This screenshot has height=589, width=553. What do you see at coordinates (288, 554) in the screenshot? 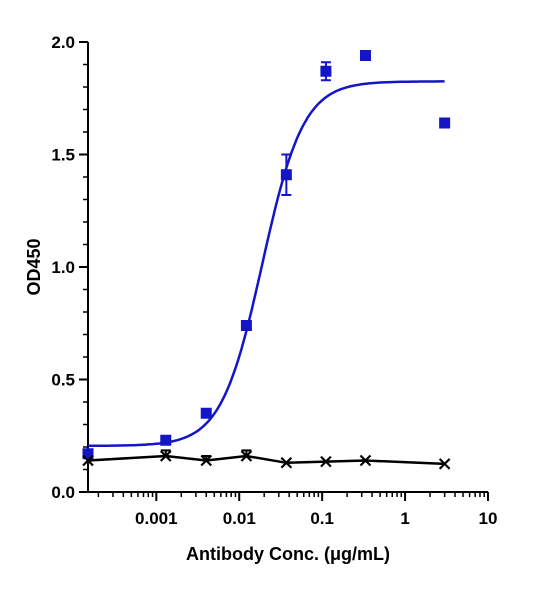
I see `x-axis-title: Antibody Conc. (μg/mL)` at bounding box center [288, 554].